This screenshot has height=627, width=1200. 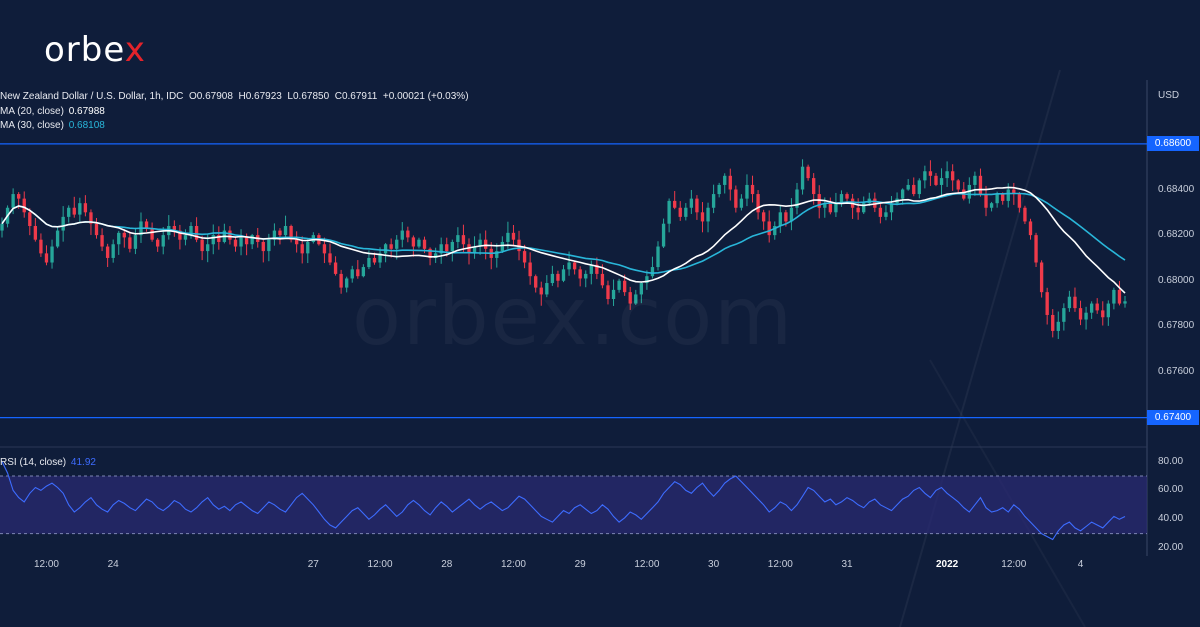 What do you see at coordinates (1171, 519) in the screenshot?
I see `rsi-tick-label: 40.00` at bounding box center [1171, 519].